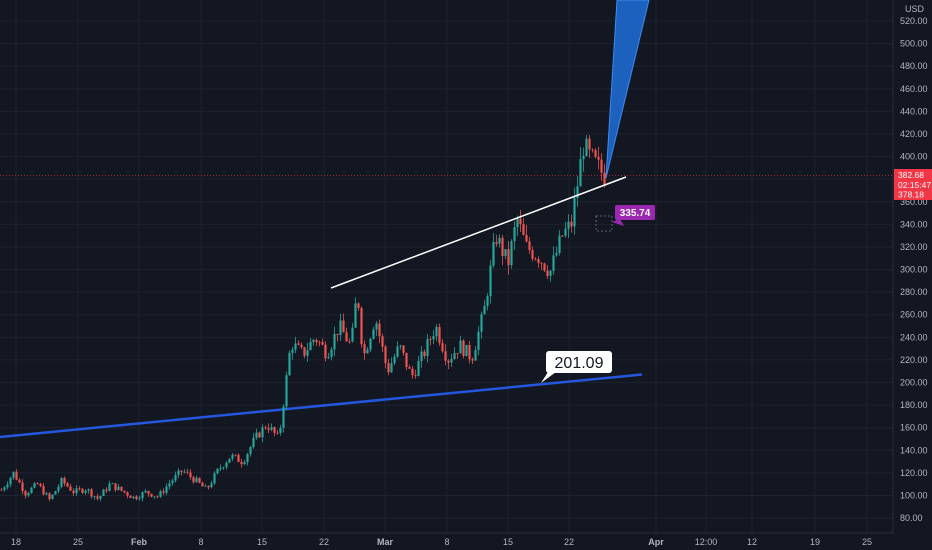 This screenshot has height=550, width=932. What do you see at coordinates (914, 292) in the screenshot?
I see `price-tick-label: 280.00` at bounding box center [914, 292].